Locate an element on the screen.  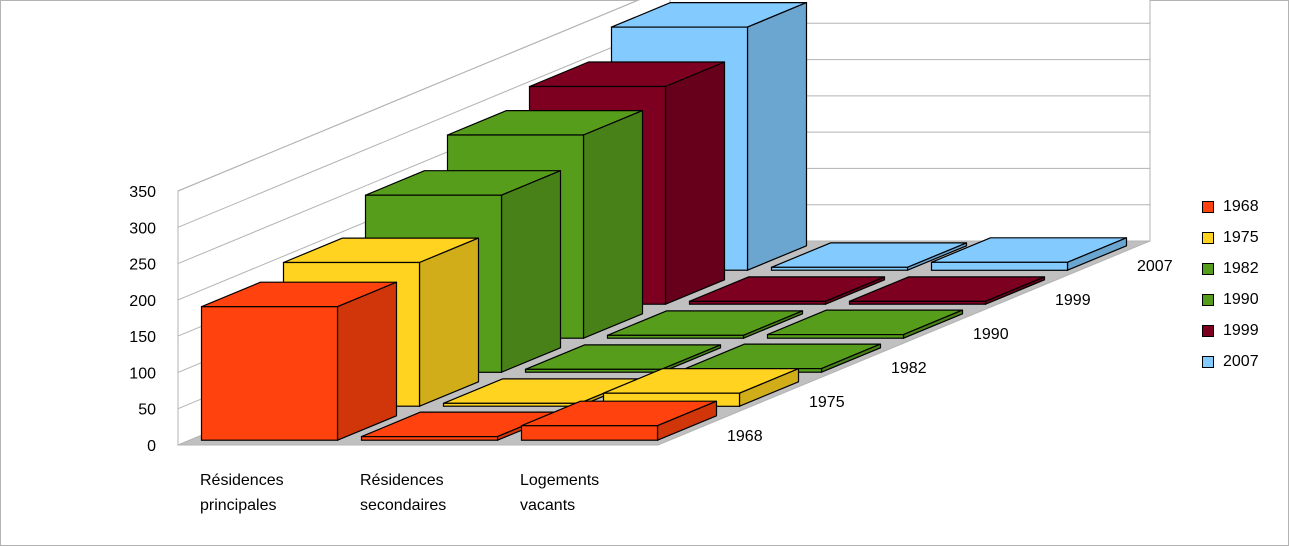
legend-label: 1999 is located at coordinates (1241, 330).